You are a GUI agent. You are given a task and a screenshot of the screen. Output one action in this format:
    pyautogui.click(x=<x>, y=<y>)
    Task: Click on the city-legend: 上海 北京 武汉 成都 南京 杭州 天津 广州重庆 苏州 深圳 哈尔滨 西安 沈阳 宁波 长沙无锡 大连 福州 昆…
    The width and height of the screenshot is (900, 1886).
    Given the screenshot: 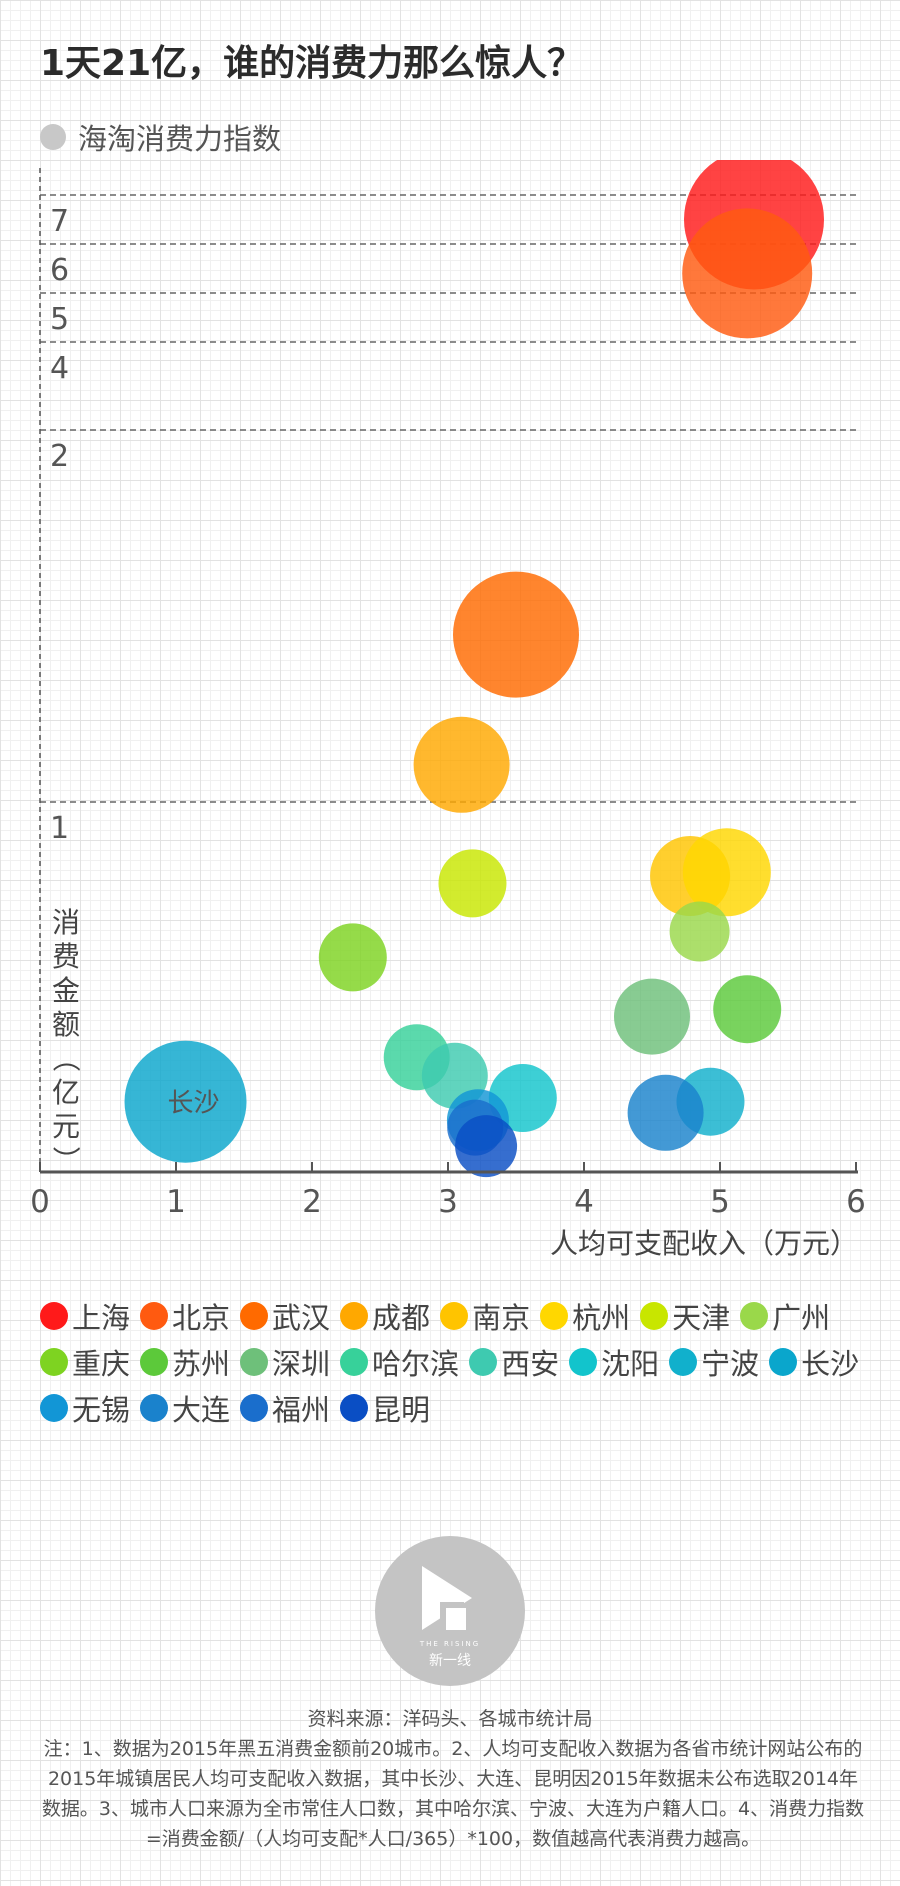 What is the action you would take?
    pyautogui.click(x=460, y=1362)
    